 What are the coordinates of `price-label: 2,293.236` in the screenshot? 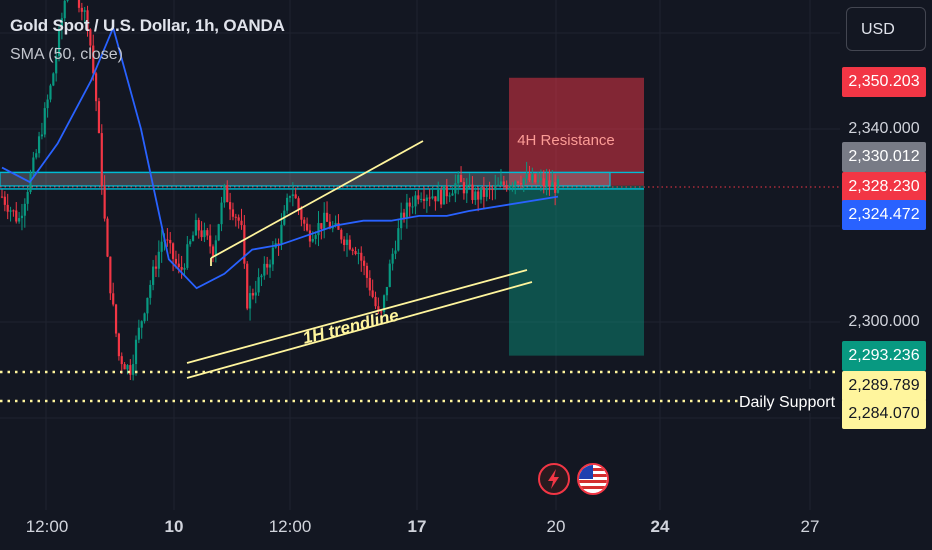 It's located at (884, 356).